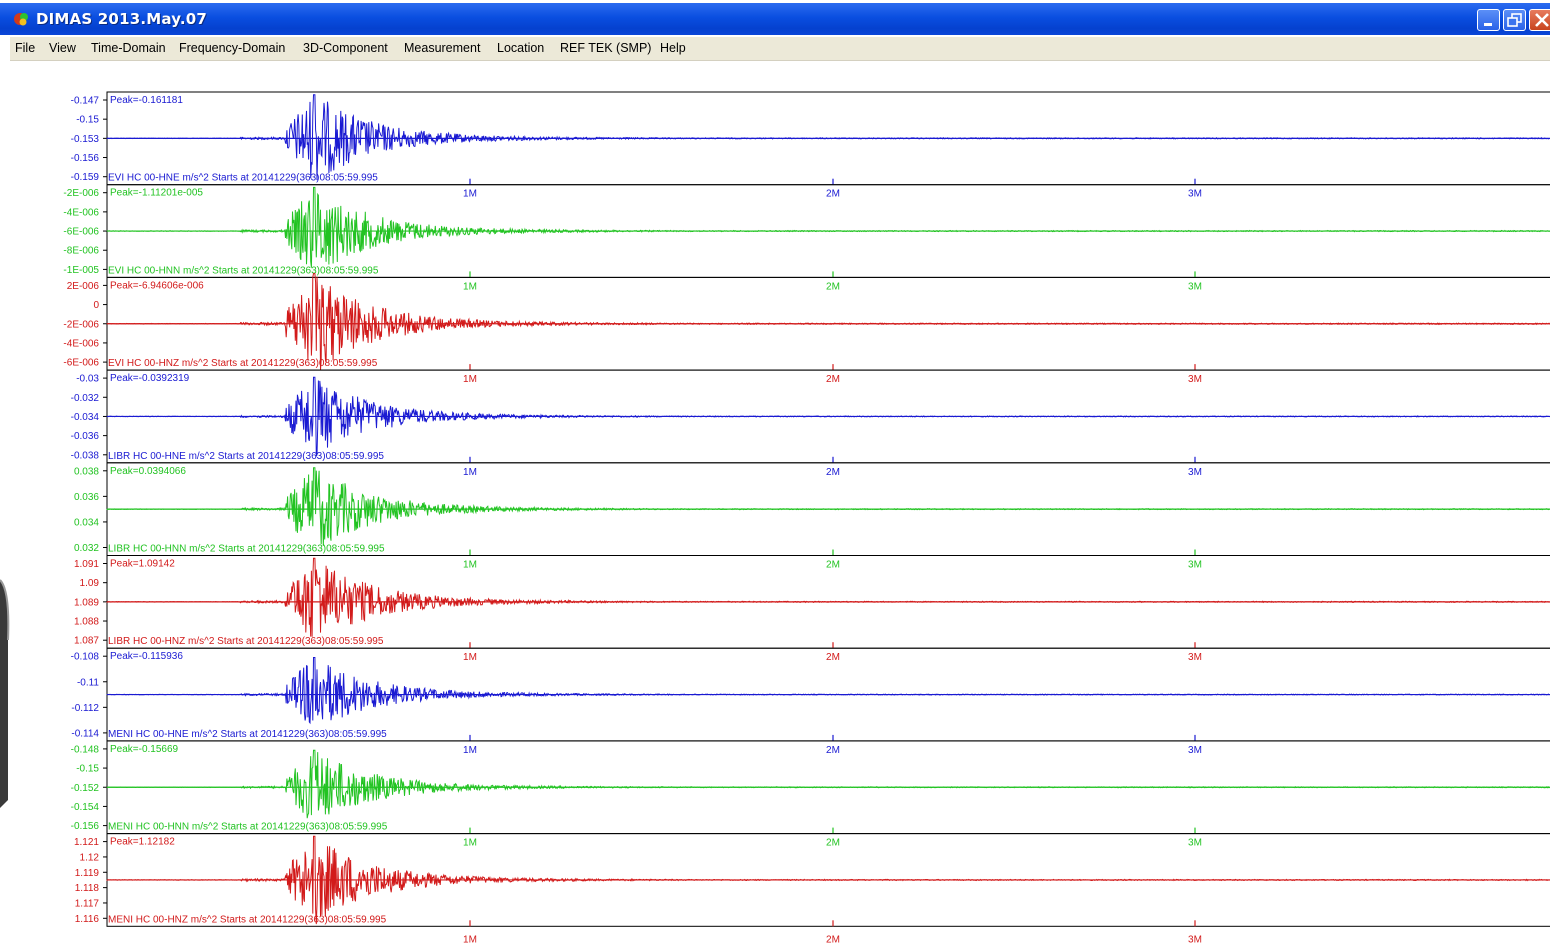 The width and height of the screenshot is (1550, 947). What do you see at coordinates (142, 842) in the screenshot?
I see `peak-label: Peak=1.12182` at bounding box center [142, 842].